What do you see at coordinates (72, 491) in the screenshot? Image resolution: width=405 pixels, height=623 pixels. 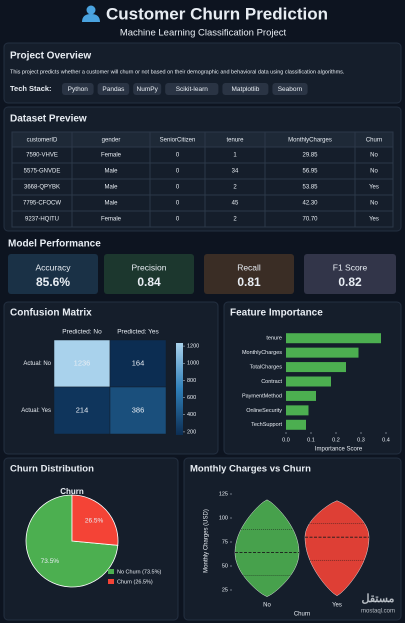 I see `chart-title: Churn` at bounding box center [72, 491].